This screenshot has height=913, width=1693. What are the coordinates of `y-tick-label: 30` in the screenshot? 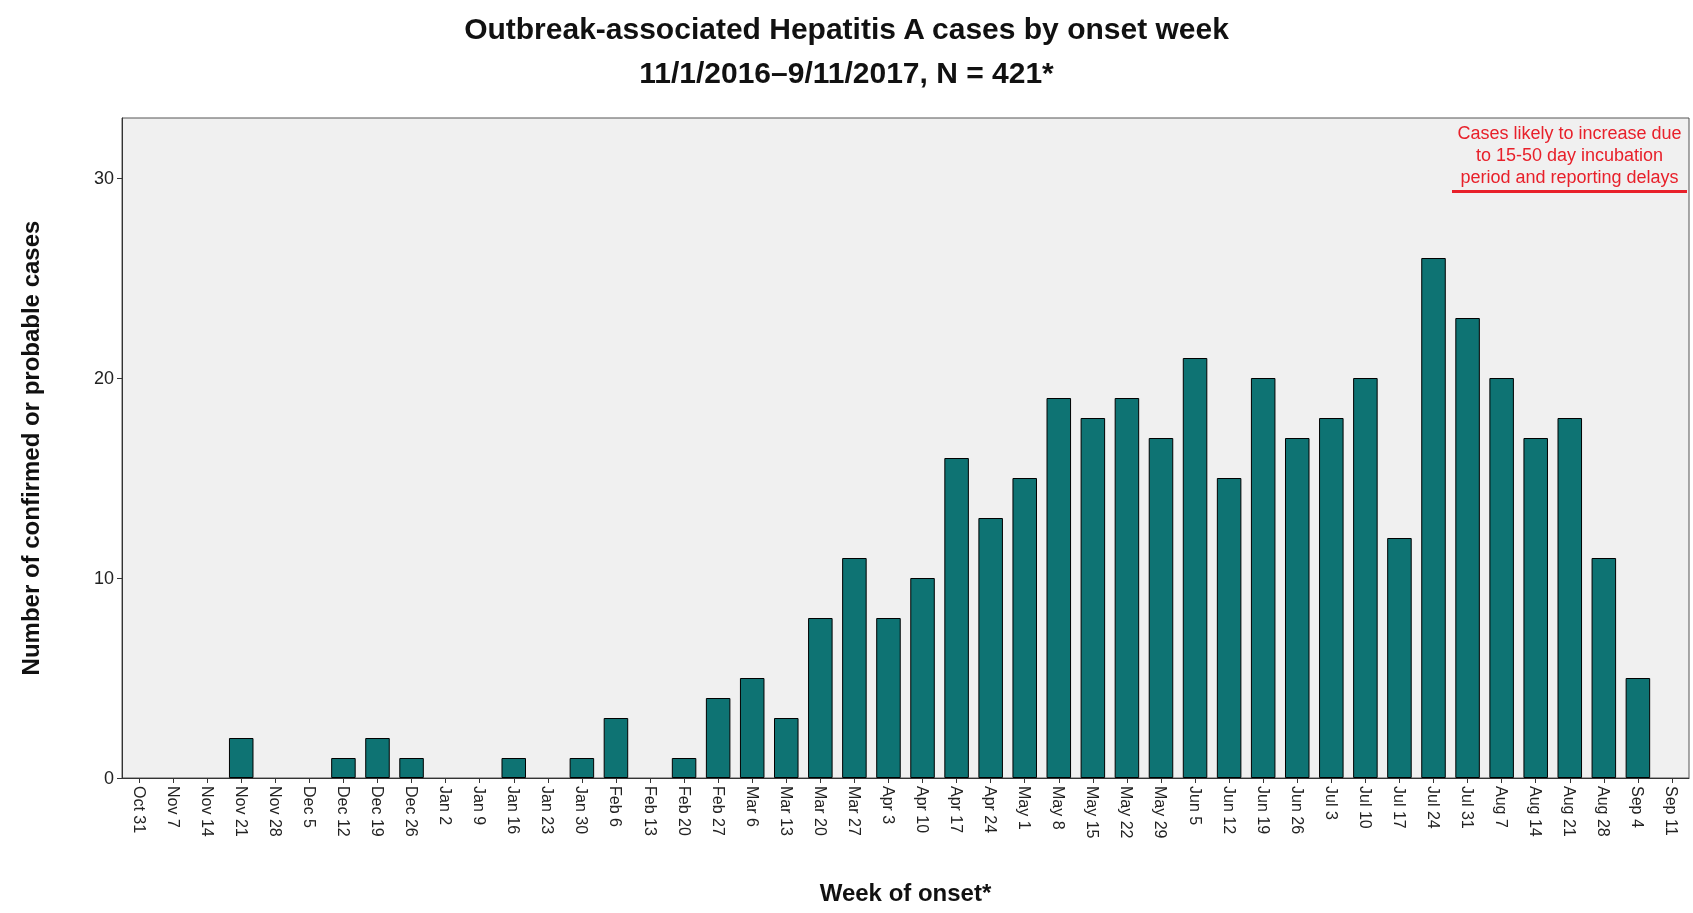 It's located at (103, 178).